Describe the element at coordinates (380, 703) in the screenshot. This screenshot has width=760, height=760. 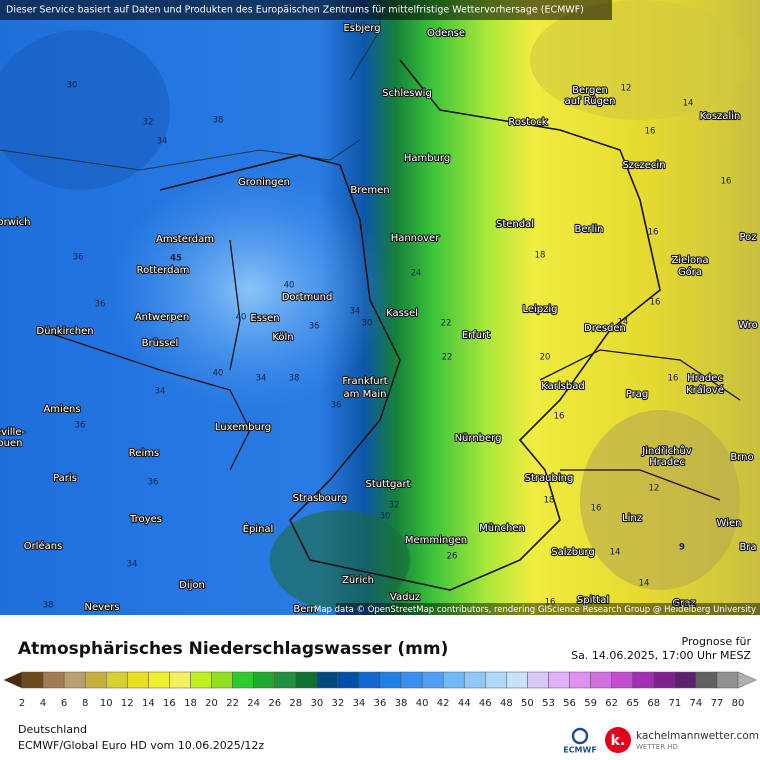
I see `colorbar-tick-label: 36` at that location.